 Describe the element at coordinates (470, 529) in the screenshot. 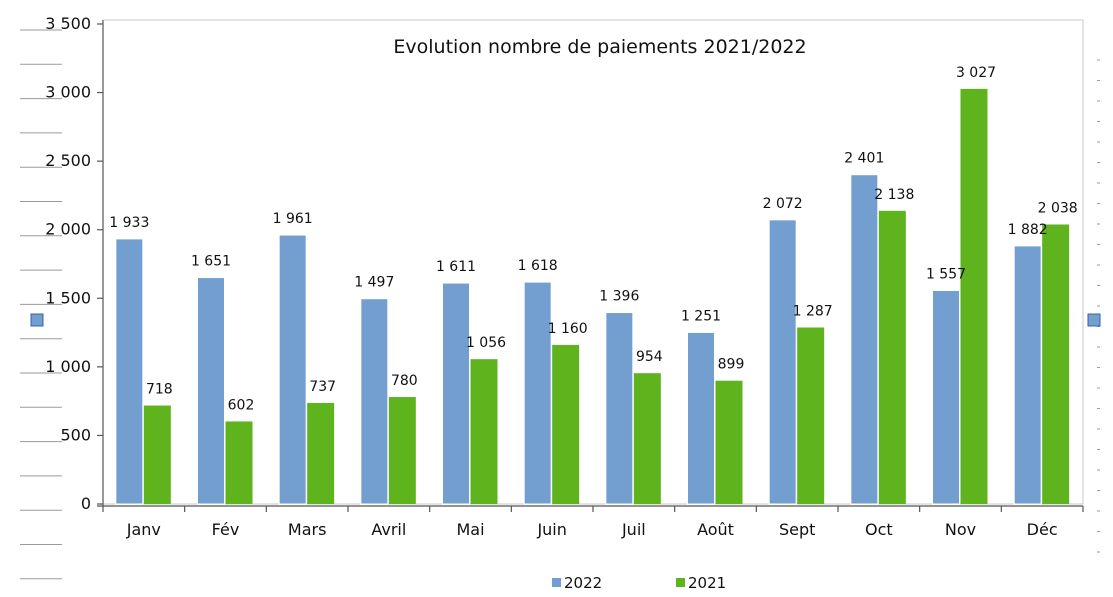

I see `x-tick-label: Mai` at that location.